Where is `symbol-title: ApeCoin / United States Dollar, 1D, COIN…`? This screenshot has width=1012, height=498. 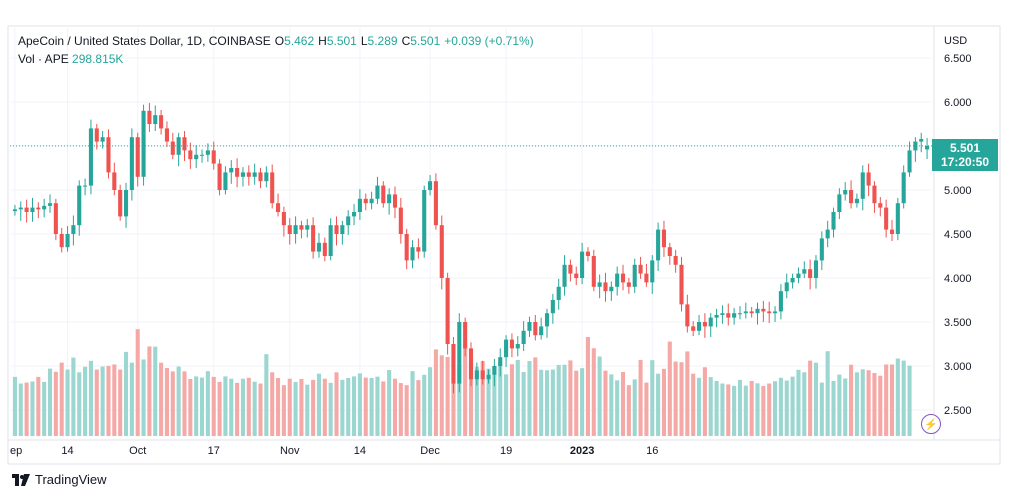
symbol-title: ApeCoin / United States Dollar, 1D, COIN… is located at coordinates (144, 41).